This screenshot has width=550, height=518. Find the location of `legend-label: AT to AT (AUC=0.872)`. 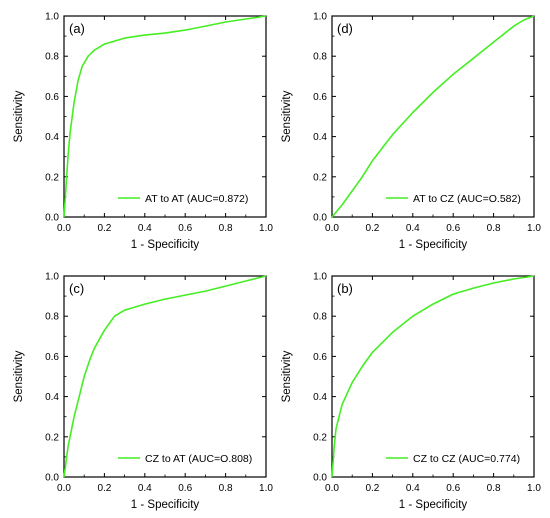

legend-label: AT to AT (AUC=0.872) is located at coordinates (196, 199).